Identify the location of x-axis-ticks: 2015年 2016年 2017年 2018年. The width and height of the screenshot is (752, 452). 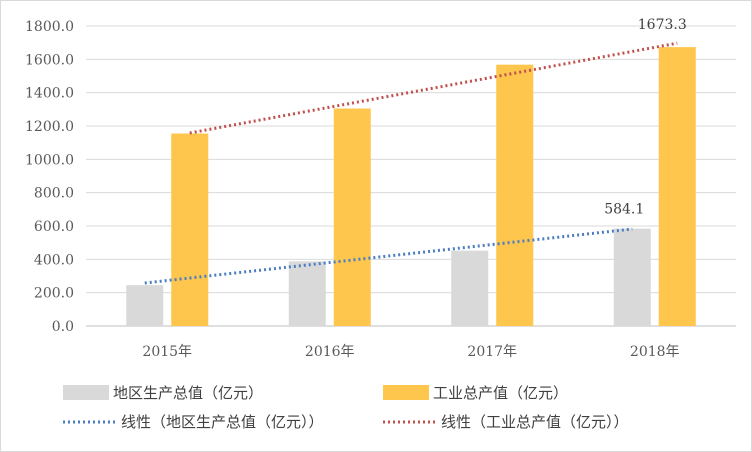
(410, 352).